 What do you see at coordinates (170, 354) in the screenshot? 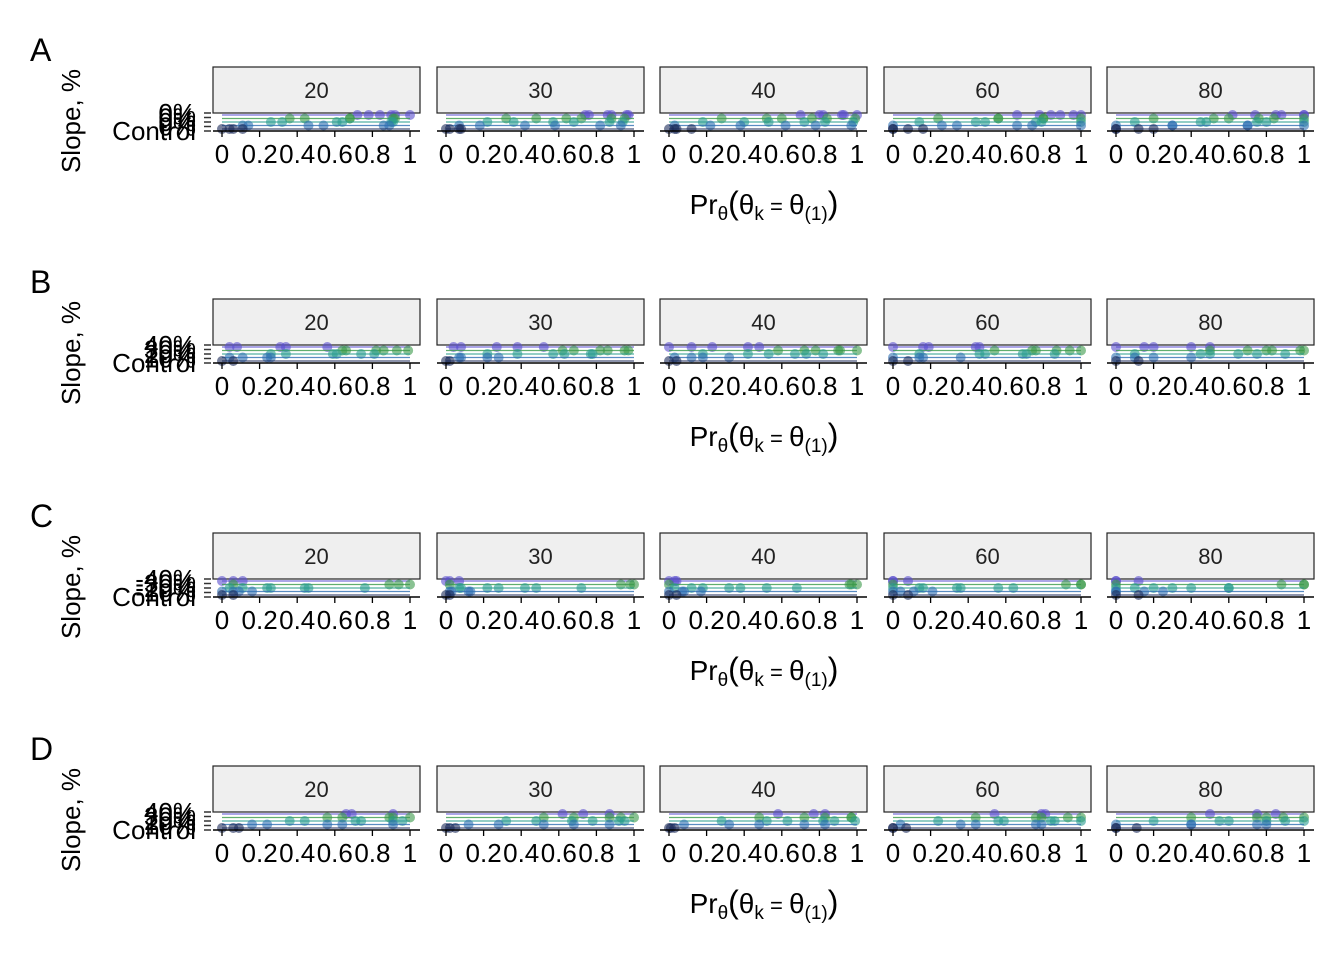
I see `y-tick-label: 20%` at bounding box center [170, 354].